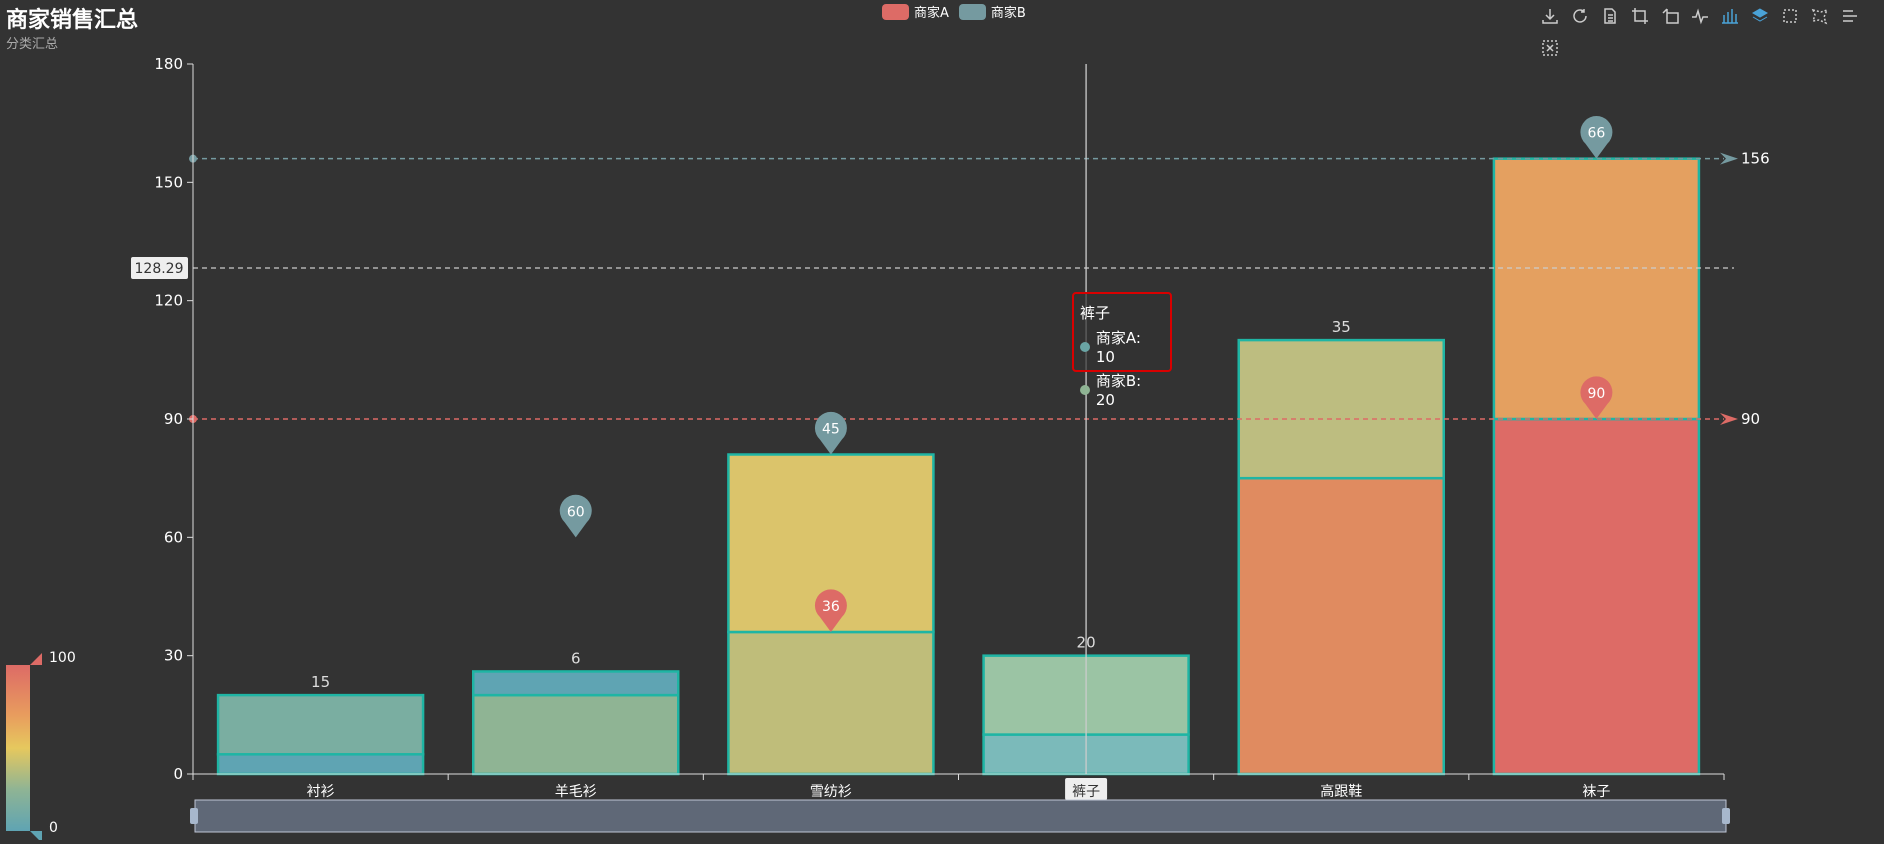  Describe the element at coordinates (960, 816) in the screenshot. I see `data-zoom-slider` at that location.